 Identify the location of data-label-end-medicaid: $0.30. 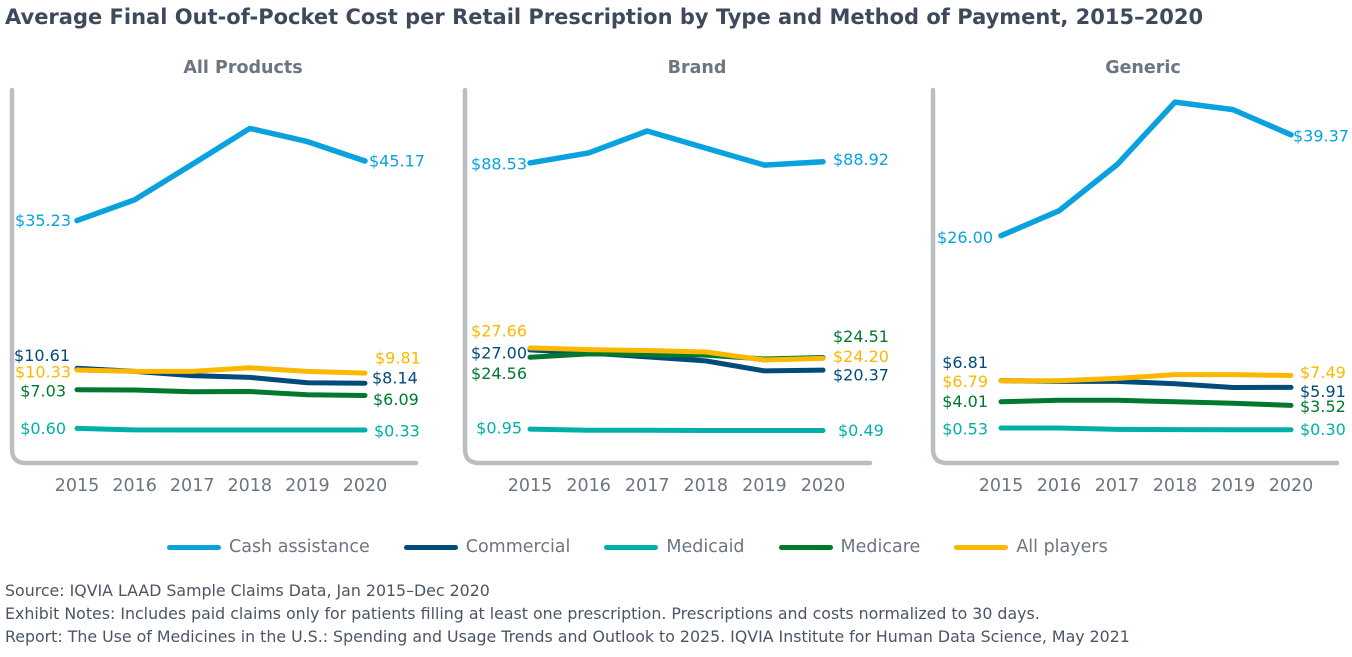
(1323, 429).